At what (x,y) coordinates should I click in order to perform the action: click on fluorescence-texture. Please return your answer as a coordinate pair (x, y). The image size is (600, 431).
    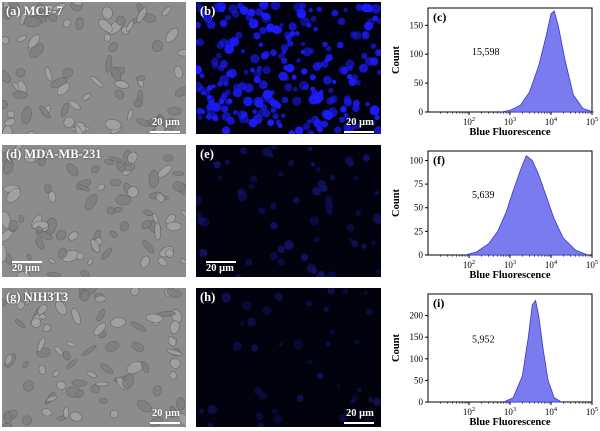
    Looking at the image, I should click on (288, 68).